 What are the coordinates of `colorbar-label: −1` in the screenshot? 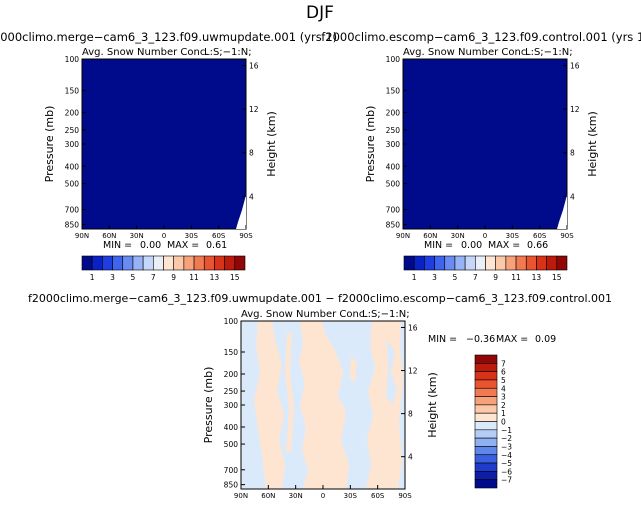 It's located at (506, 430).